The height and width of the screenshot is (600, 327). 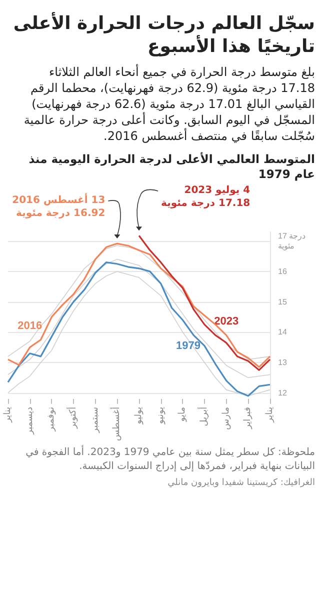 I want to click on annotation: 13 أغسطس 2016 16.92 درجة مئوية, so click(x=59, y=207).